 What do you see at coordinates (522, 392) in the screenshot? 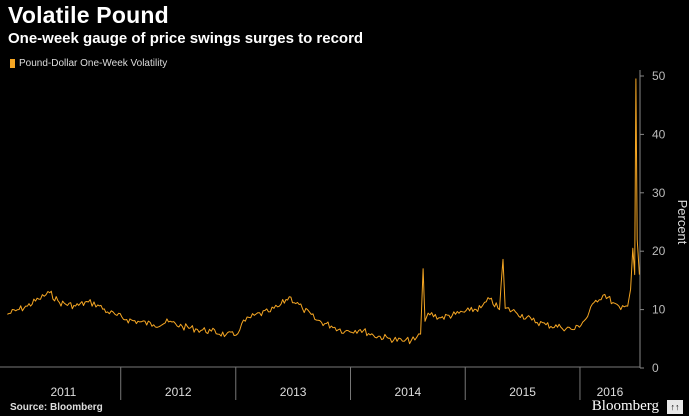
I see `x-tick-label: 2015` at bounding box center [522, 392].